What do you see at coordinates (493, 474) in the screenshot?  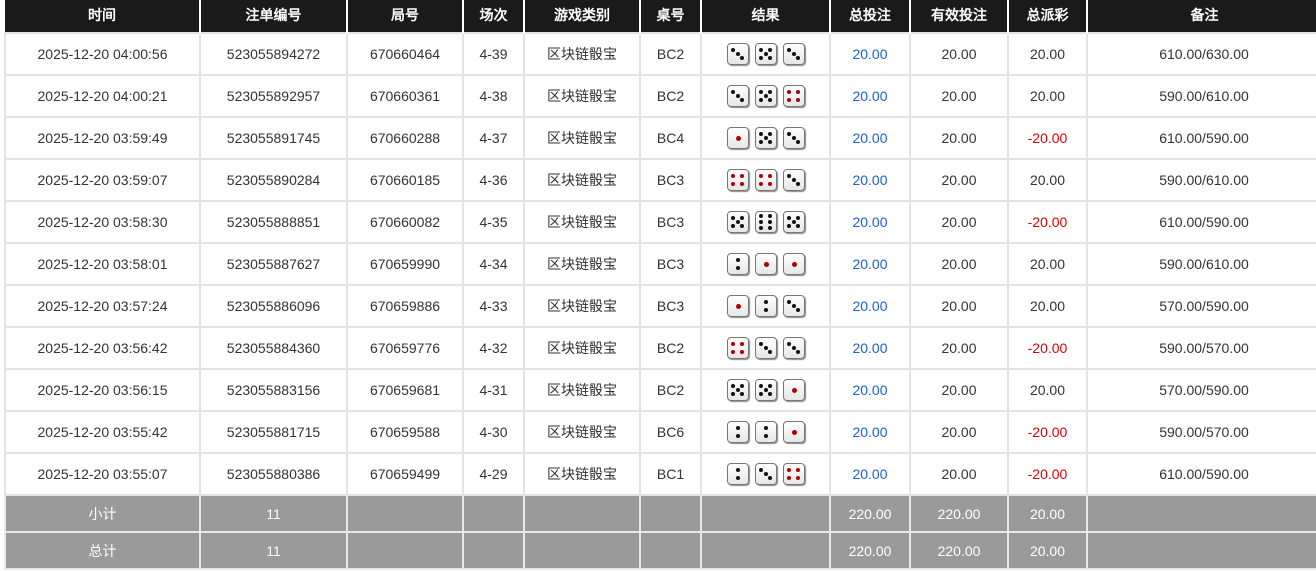 I see `session-cell: 4-29` at bounding box center [493, 474].